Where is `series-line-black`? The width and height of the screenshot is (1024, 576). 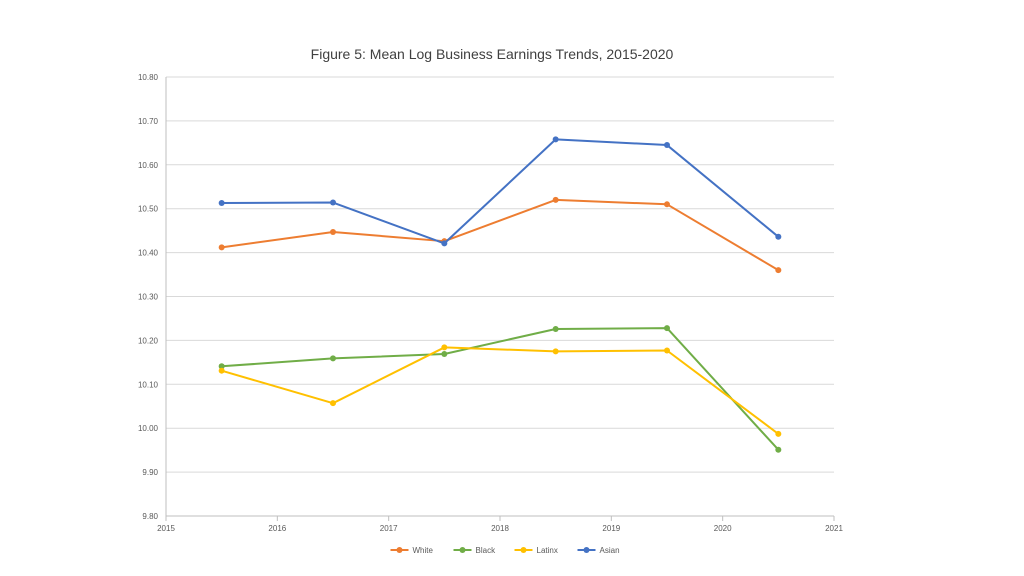
series-line-black is located at coordinates (500, 389).